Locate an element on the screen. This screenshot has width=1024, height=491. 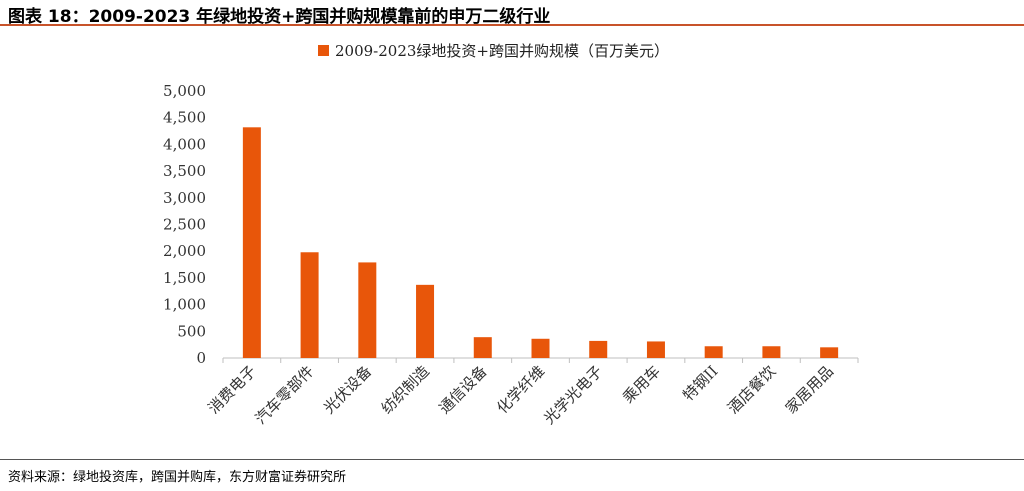
x-tick-label: 酒店餐饮 is located at coordinates (751, 389).